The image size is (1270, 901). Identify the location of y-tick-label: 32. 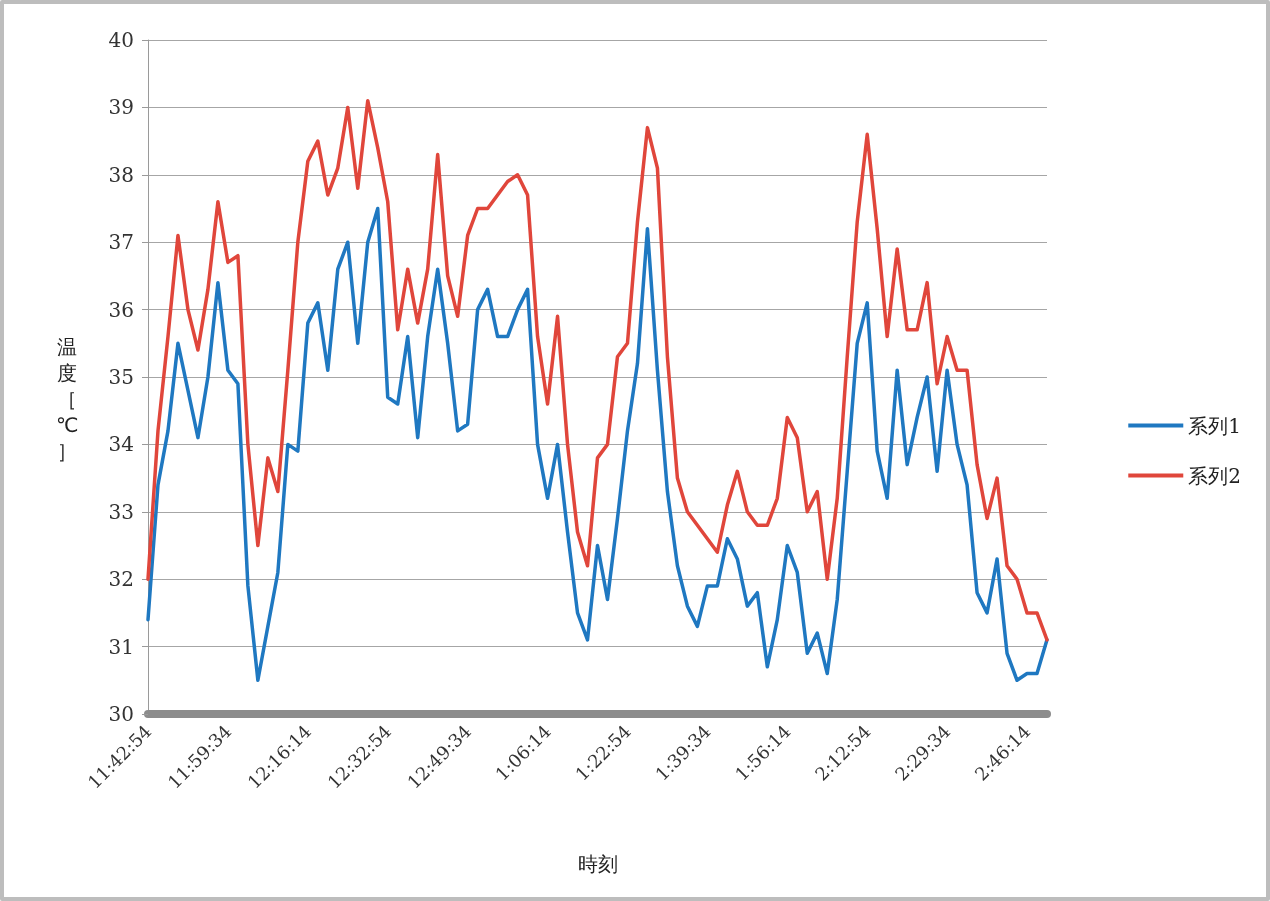
(121, 579).